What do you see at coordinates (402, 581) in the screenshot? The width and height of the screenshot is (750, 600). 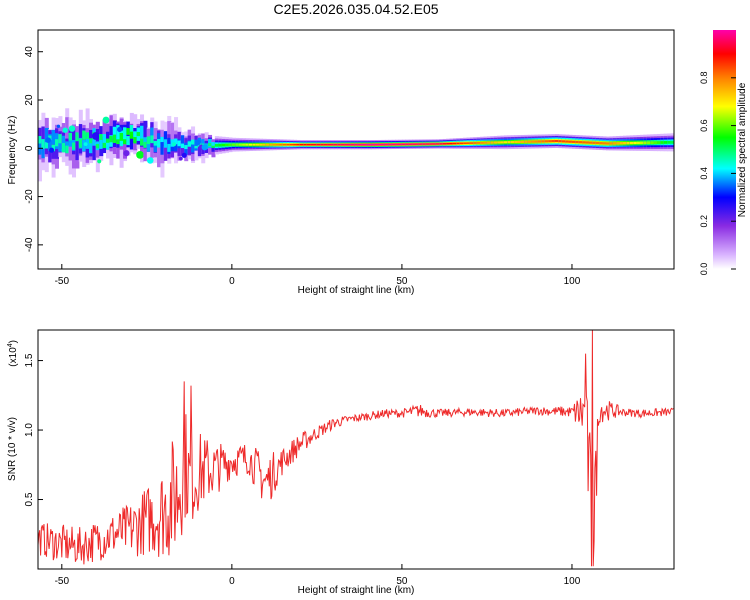 I see `snr-x-tick-label: 50` at bounding box center [402, 581].